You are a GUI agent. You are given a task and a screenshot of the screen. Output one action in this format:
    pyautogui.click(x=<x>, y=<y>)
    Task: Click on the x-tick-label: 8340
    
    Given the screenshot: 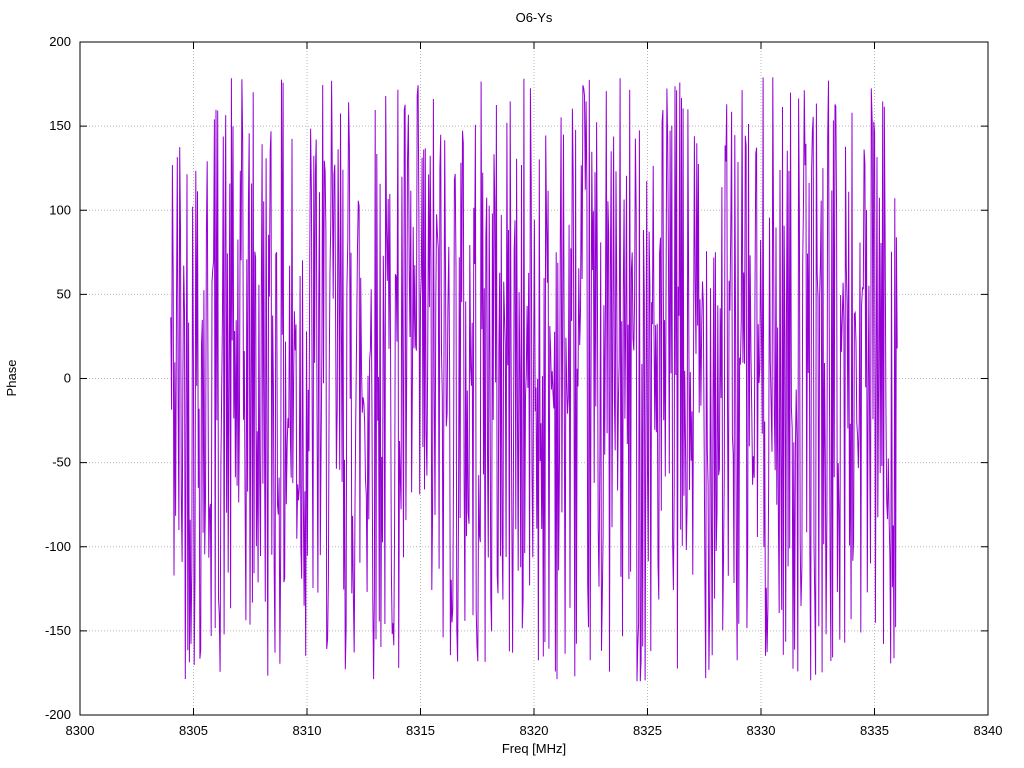 What is the action you would take?
    pyautogui.click(x=988, y=730)
    